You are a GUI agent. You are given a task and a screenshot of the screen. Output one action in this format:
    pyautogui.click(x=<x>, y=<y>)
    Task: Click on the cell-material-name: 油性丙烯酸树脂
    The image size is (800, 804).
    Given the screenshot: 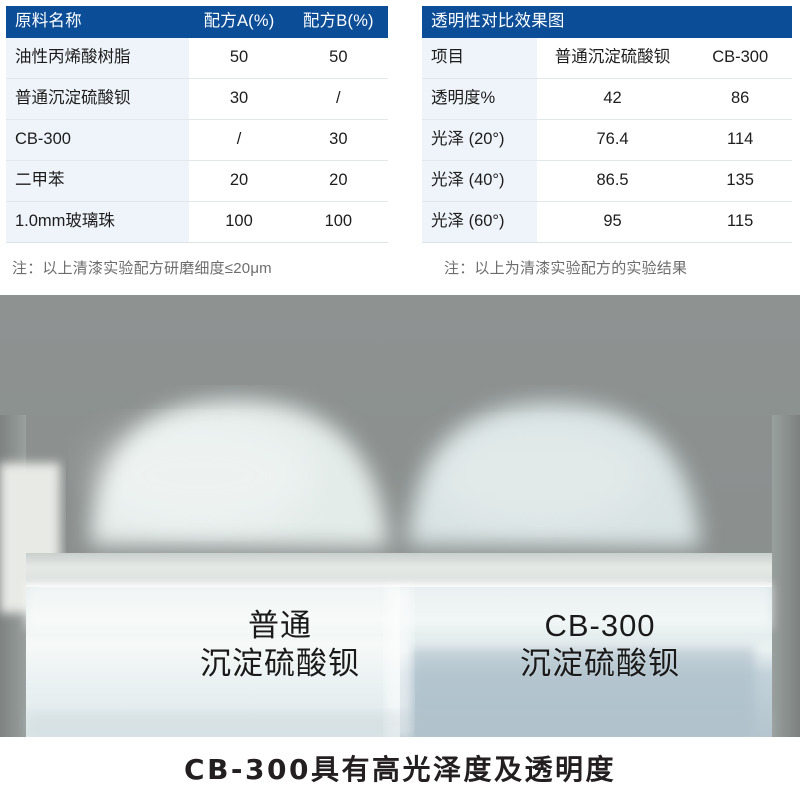 What is the action you would take?
    pyautogui.click(x=98, y=58)
    